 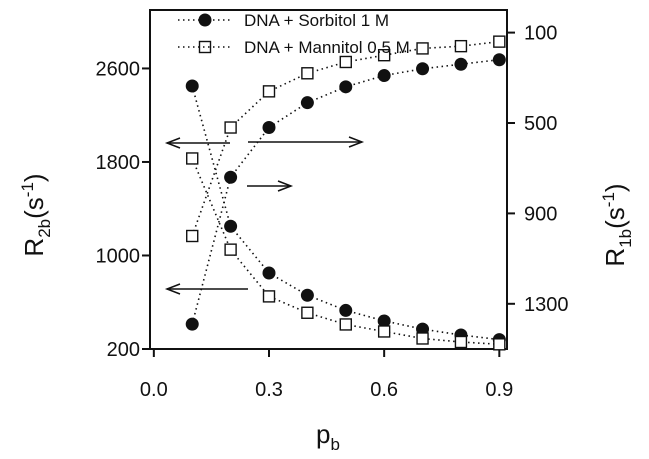 I want to click on right-y-axis-label: R1b(s-1), so click(x=617, y=224).